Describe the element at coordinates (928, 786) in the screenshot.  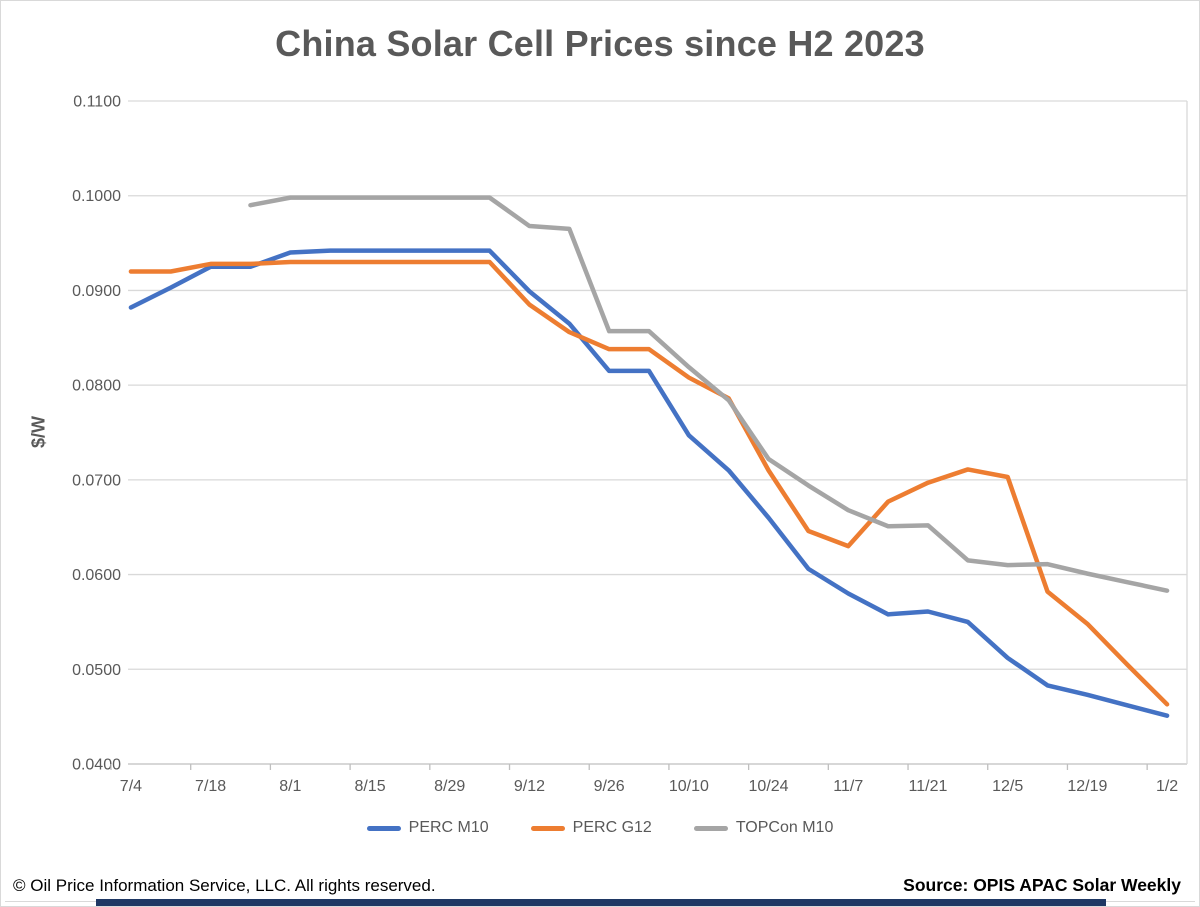
I see `x-tick-label: 11/21` at that location.